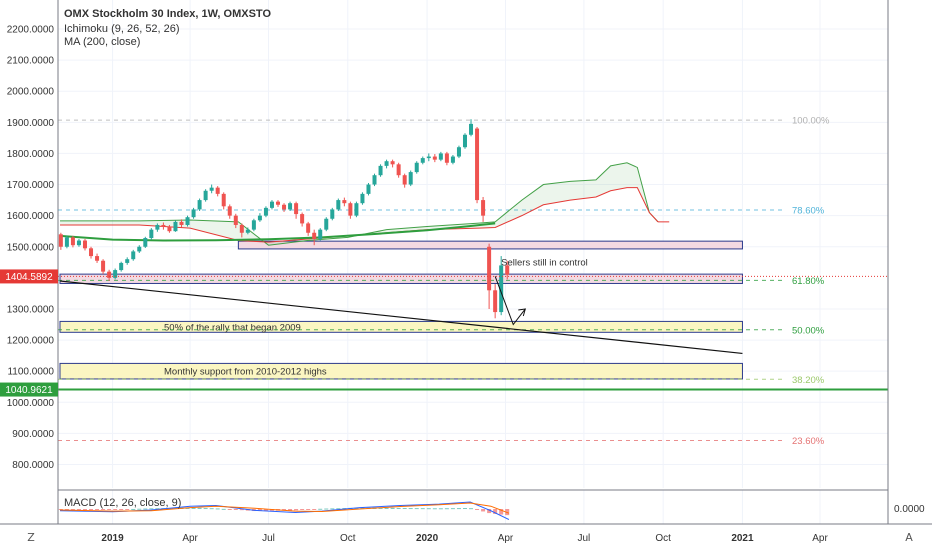  What do you see at coordinates (232, 327) in the screenshot?
I see `zone-label: 50% of the rally that began 2009` at bounding box center [232, 327].